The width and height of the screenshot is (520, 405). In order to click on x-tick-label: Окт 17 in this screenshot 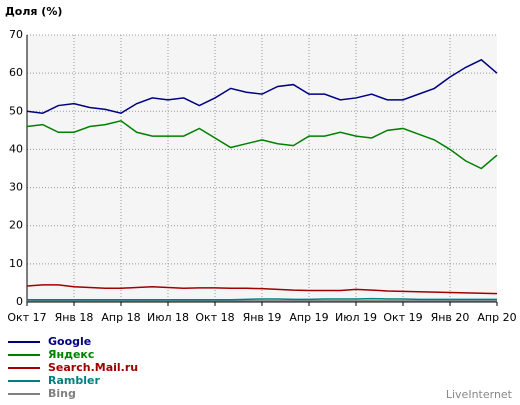, I will do `click(26, 317)`.